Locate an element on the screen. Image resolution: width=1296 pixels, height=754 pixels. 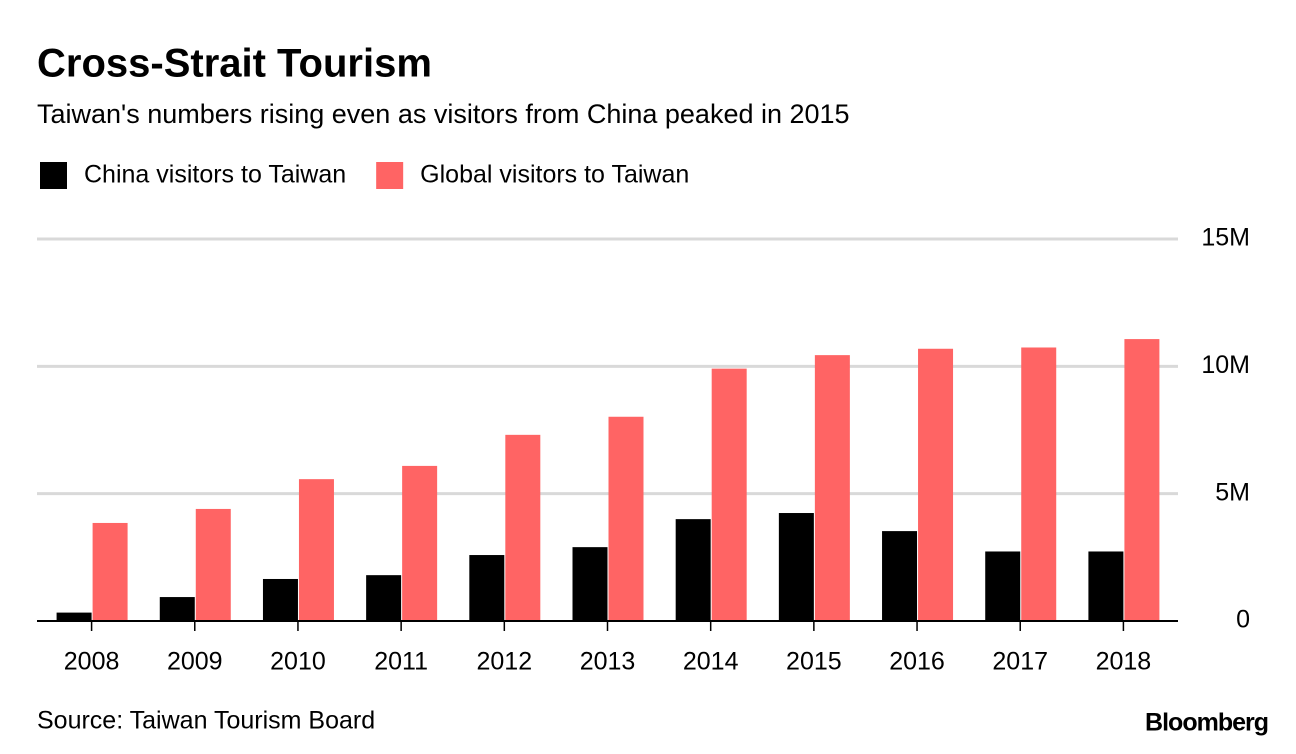
x-tick-label: 2013 is located at coordinates (608, 662).